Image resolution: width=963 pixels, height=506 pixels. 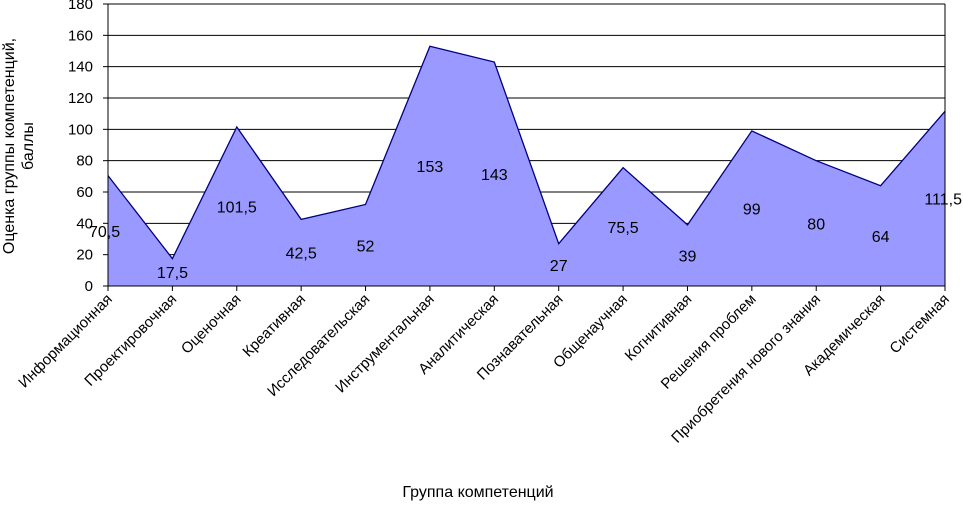 What do you see at coordinates (477, 492) in the screenshot?
I see `x-axis-title: Группа компетенций` at bounding box center [477, 492].